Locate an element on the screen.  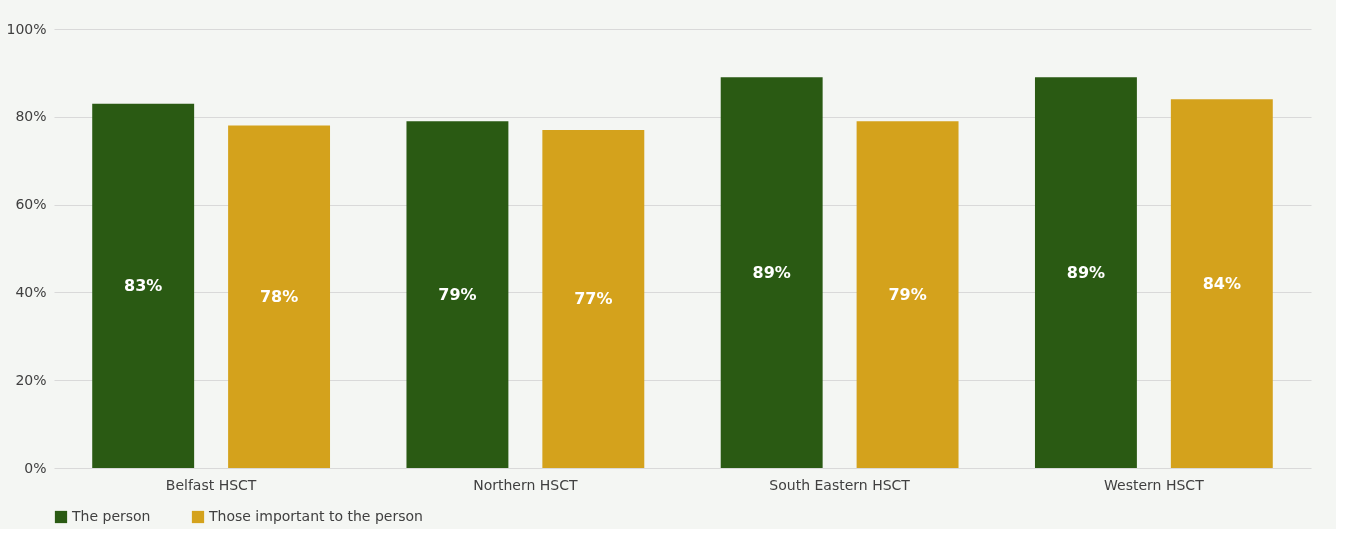
x-tick-label: Western HSCT is located at coordinates (1154, 484).